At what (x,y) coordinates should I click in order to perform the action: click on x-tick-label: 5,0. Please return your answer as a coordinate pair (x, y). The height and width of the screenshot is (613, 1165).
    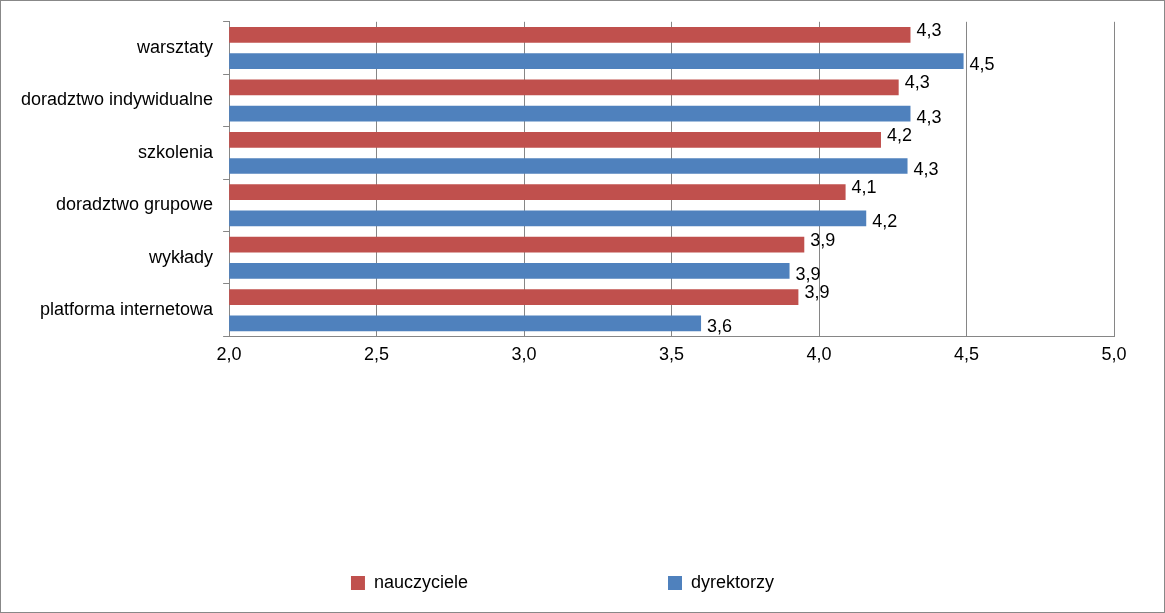
    Looking at the image, I should click on (1114, 354).